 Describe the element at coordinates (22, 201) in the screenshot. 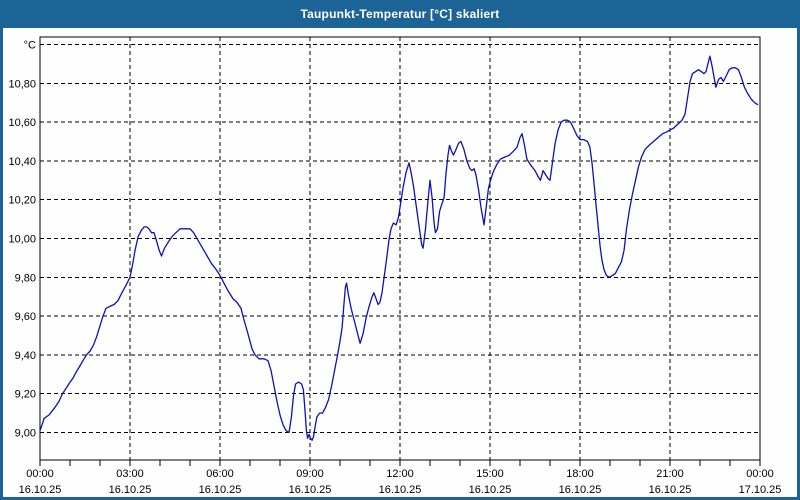

I see `y-axis-tick-label: 10,20` at that location.